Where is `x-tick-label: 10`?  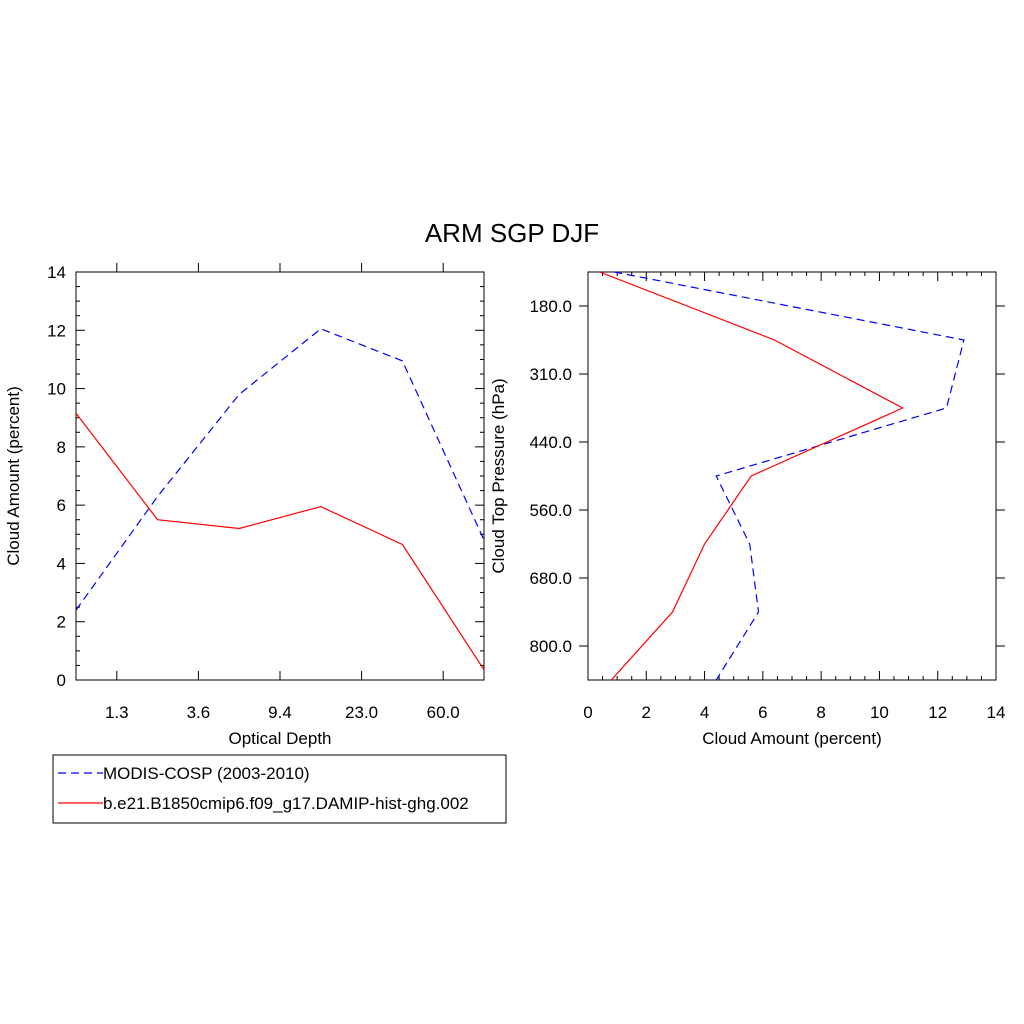
x-tick-label: 10 is located at coordinates (879, 712).